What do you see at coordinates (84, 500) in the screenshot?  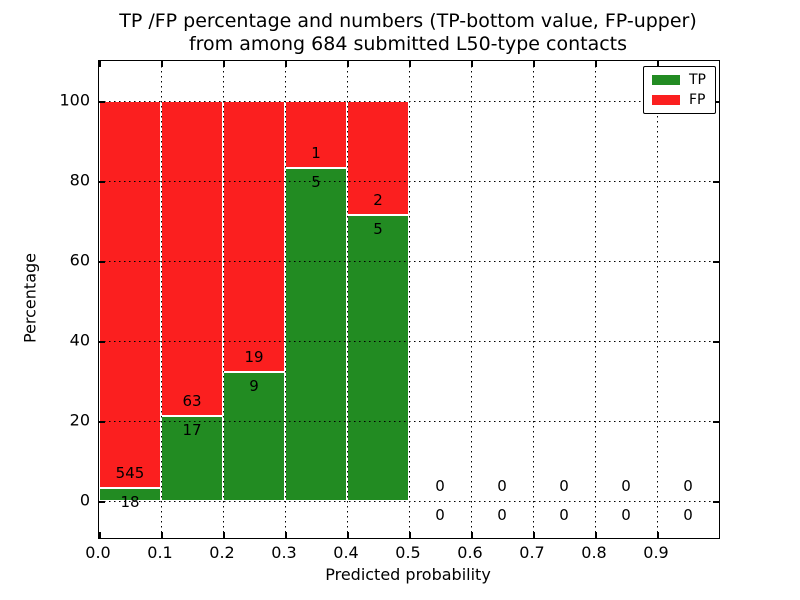 I see `y-tick-label: 0` at bounding box center [84, 500].